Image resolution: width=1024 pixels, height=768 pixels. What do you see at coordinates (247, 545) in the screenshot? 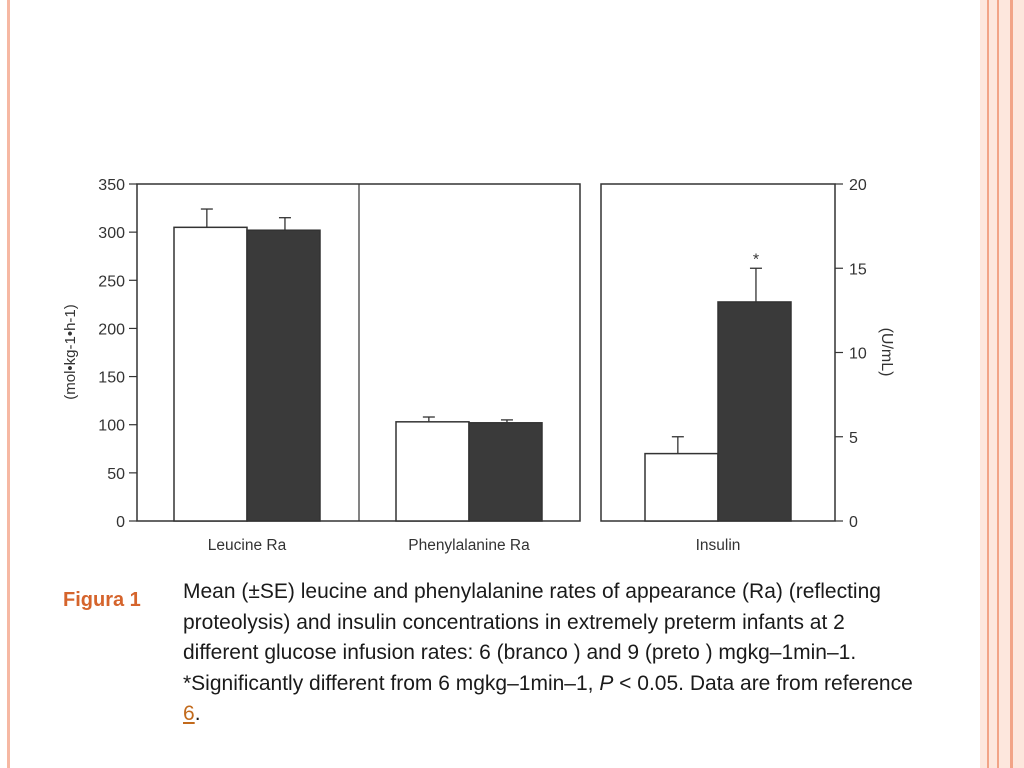
I see `x-category-label: Leucine Ra` at bounding box center [247, 545].